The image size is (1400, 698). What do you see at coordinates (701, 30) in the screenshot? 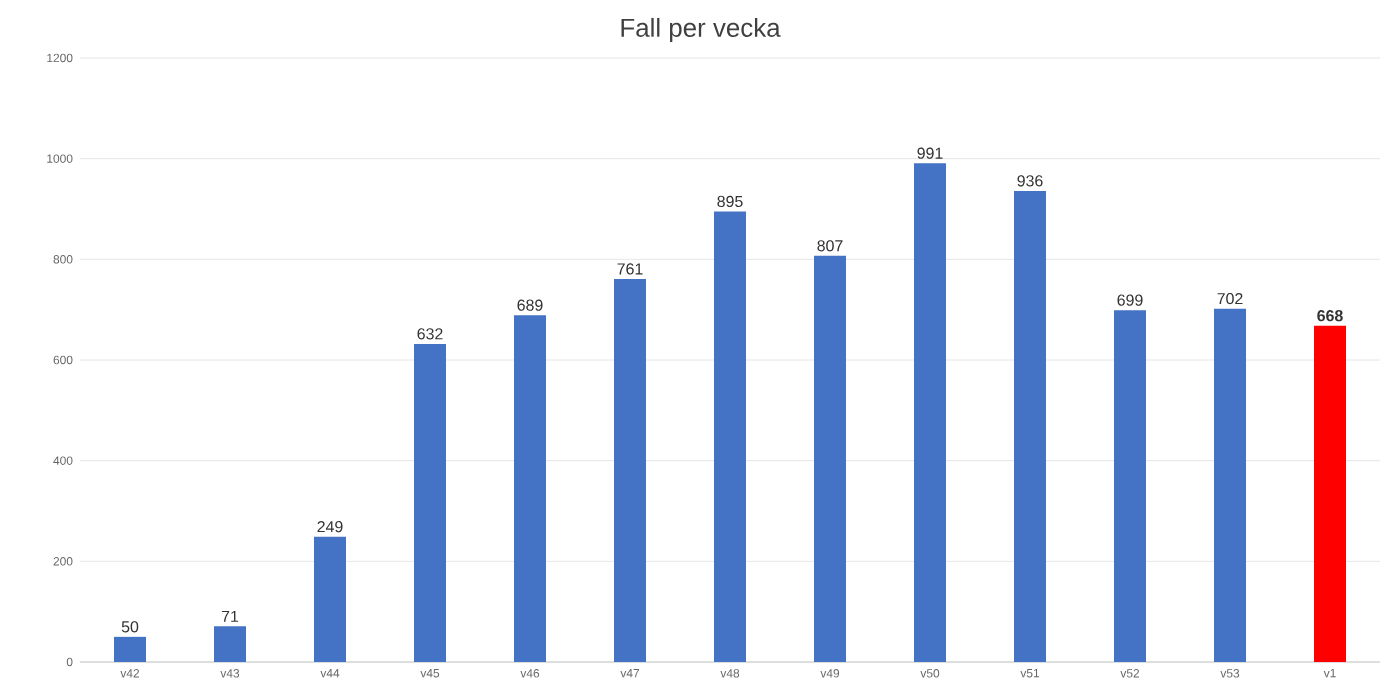
I see `chart-title: Fall per vecka` at bounding box center [701, 30].